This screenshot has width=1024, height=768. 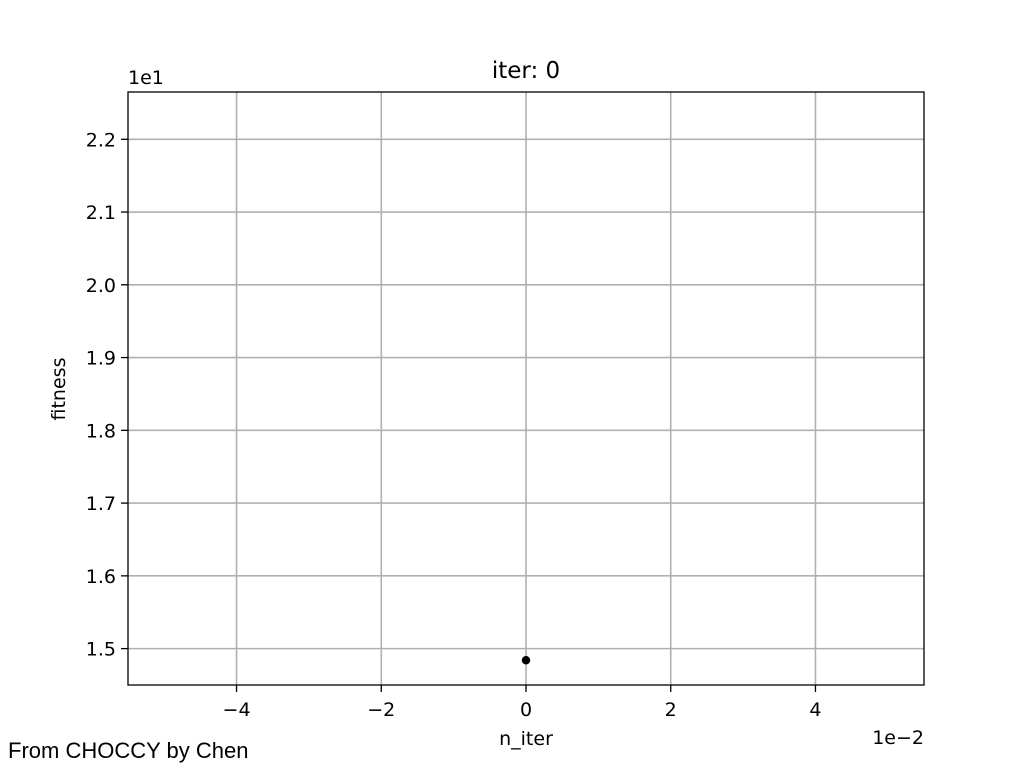 I want to click on scatter-point, so click(x=526, y=660).